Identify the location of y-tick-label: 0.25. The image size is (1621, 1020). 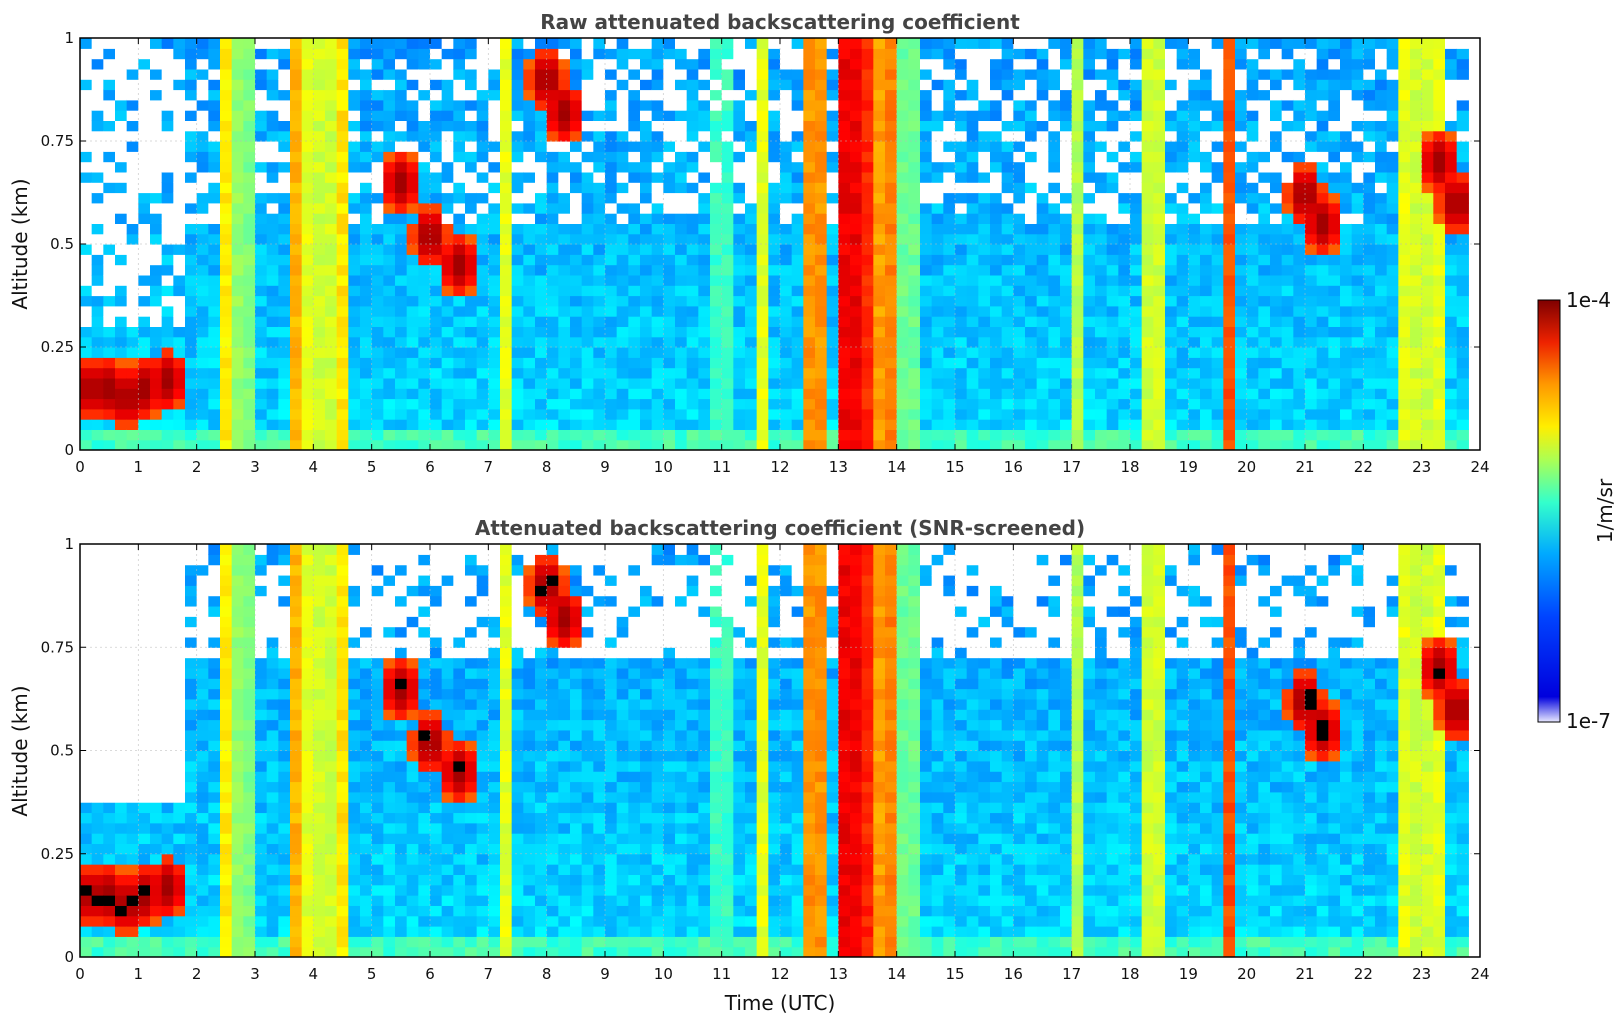
(57, 347).